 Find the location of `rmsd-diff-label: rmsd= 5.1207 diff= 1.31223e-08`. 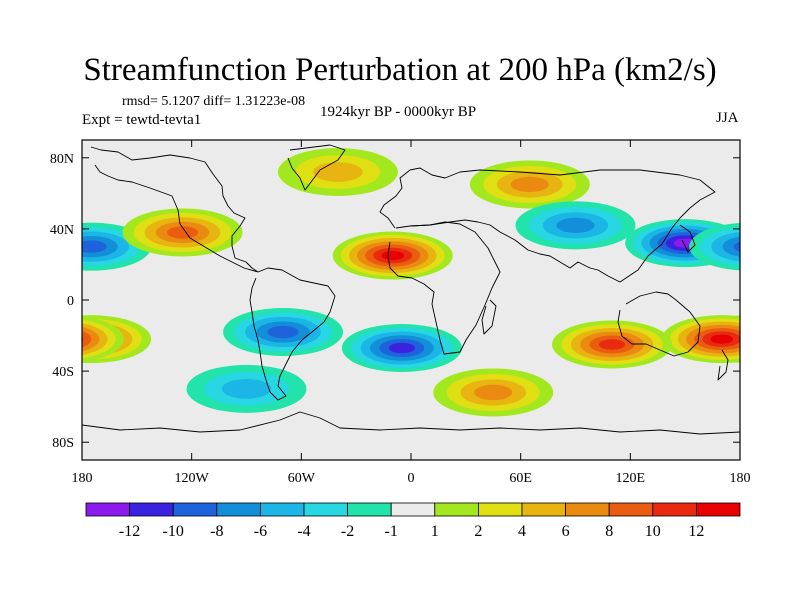

rmsd-diff-label: rmsd= 5.1207 diff= 1.31223e-08 is located at coordinates (214, 101).